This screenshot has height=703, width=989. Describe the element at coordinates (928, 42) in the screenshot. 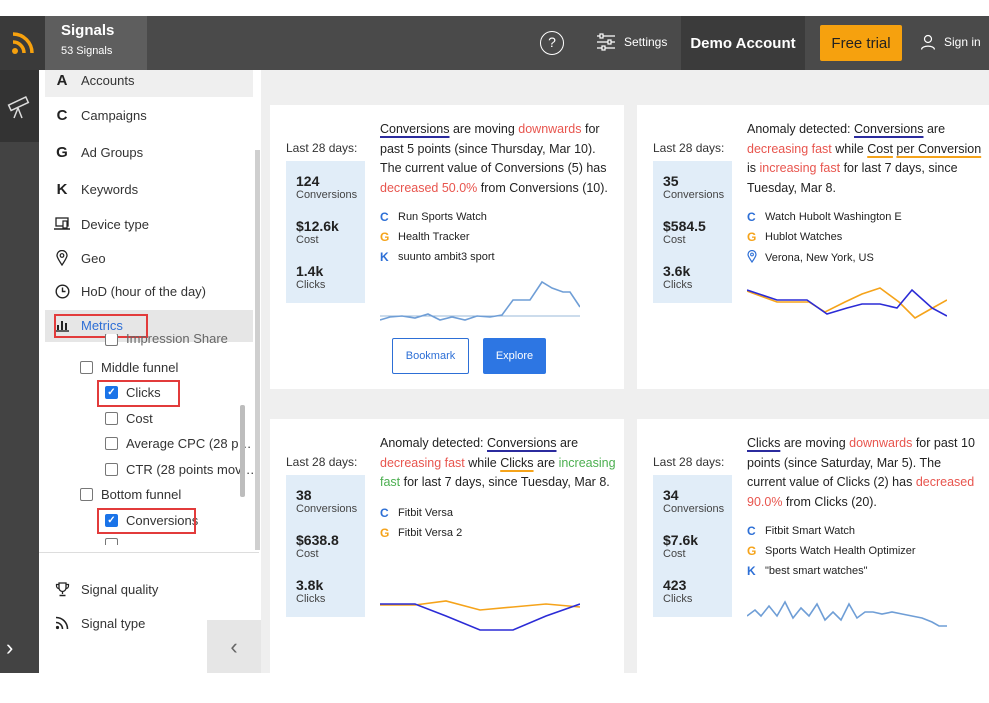

I see `user-icon` at that location.